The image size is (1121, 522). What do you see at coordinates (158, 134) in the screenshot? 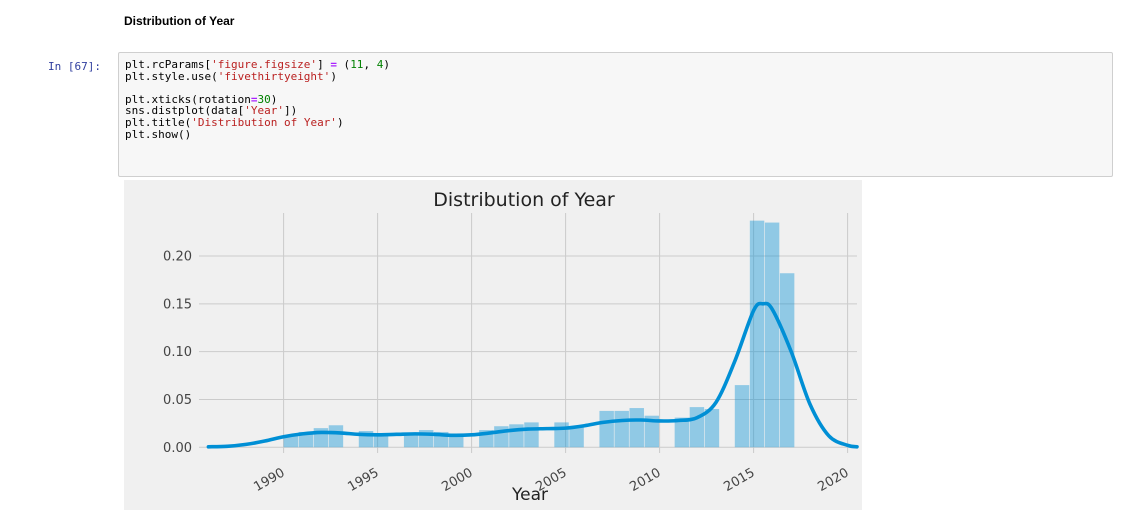
I see `code-token: plt.show()` at bounding box center [158, 134].